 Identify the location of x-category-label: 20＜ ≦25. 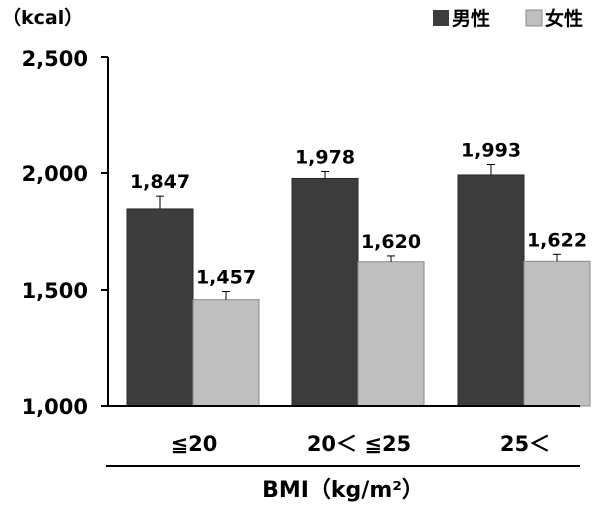
(359, 444).